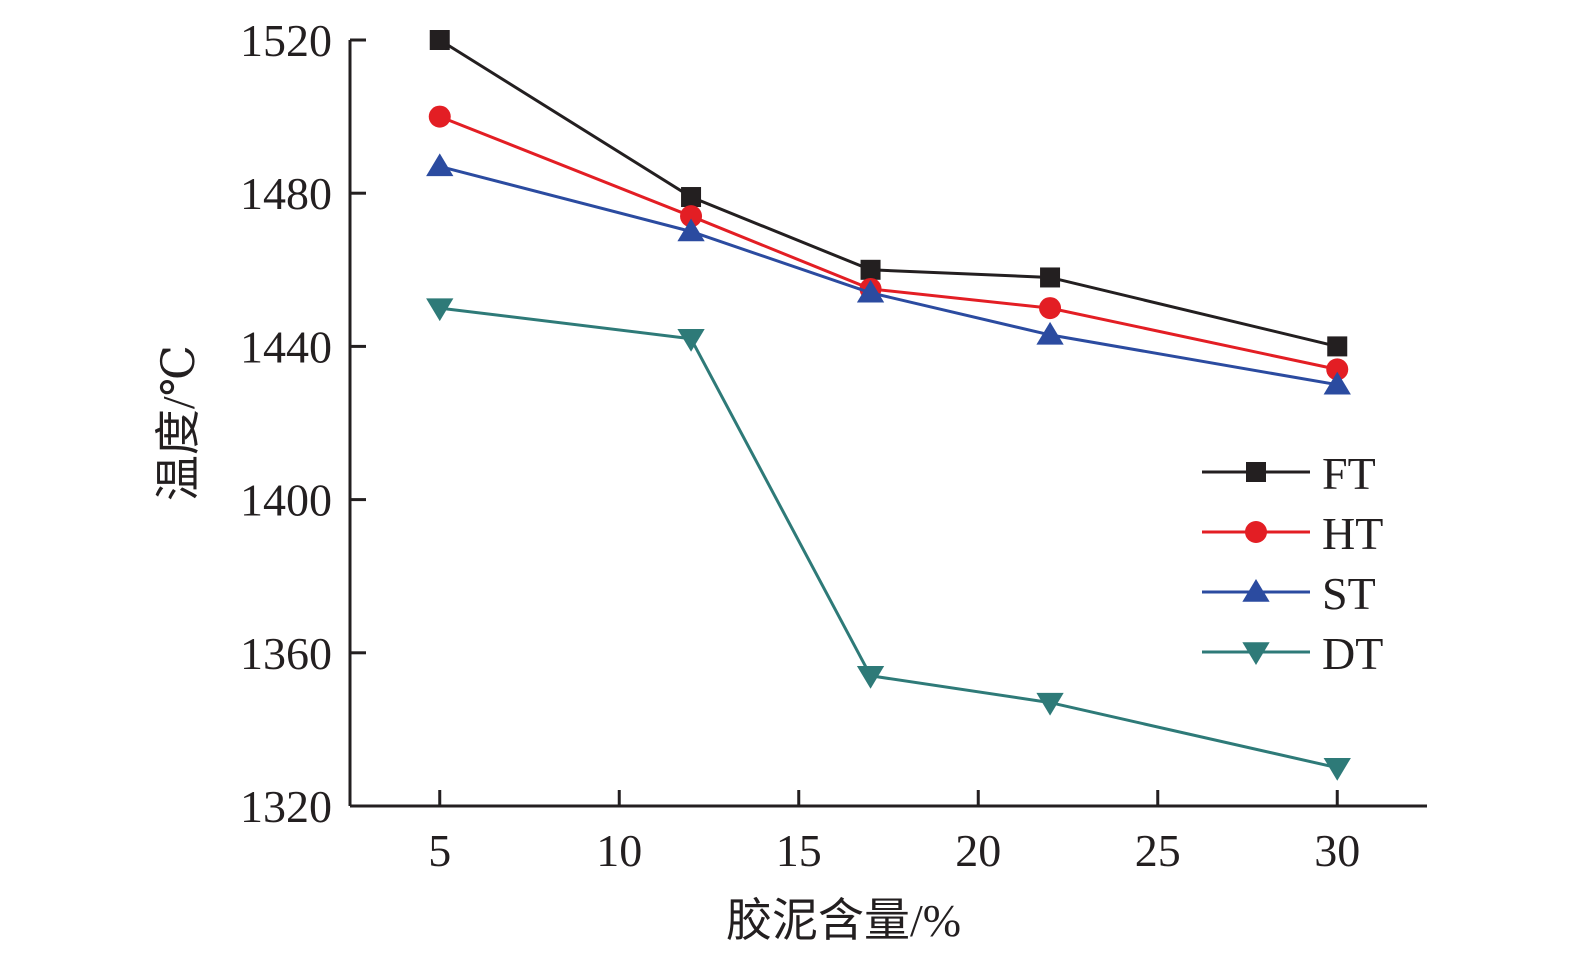 The height and width of the screenshot is (959, 1575). What do you see at coordinates (1256, 590) in the screenshot?
I see `legend-marker-st` at bounding box center [1256, 590].